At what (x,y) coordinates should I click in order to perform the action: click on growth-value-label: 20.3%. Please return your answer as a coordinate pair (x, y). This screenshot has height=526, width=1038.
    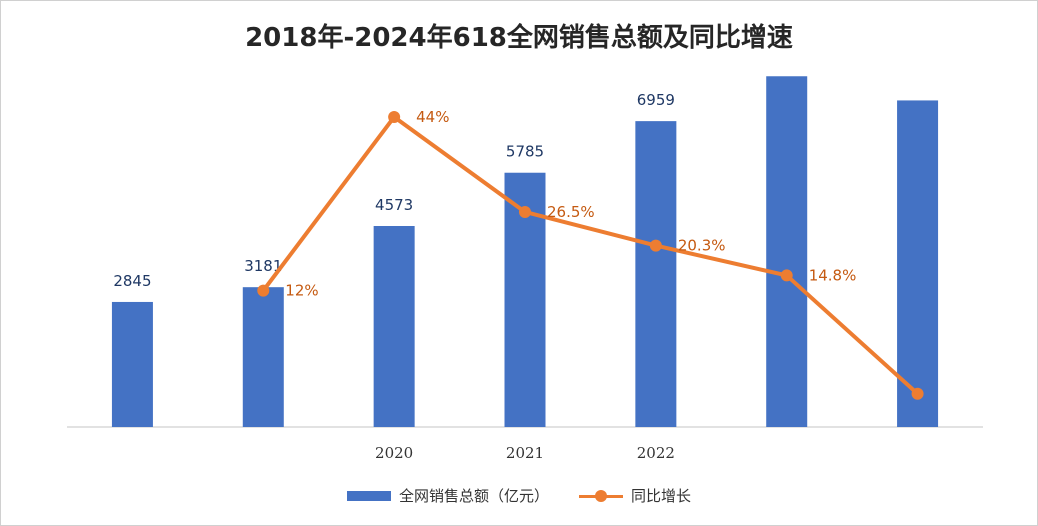
    Looking at the image, I should click on (702, 246).